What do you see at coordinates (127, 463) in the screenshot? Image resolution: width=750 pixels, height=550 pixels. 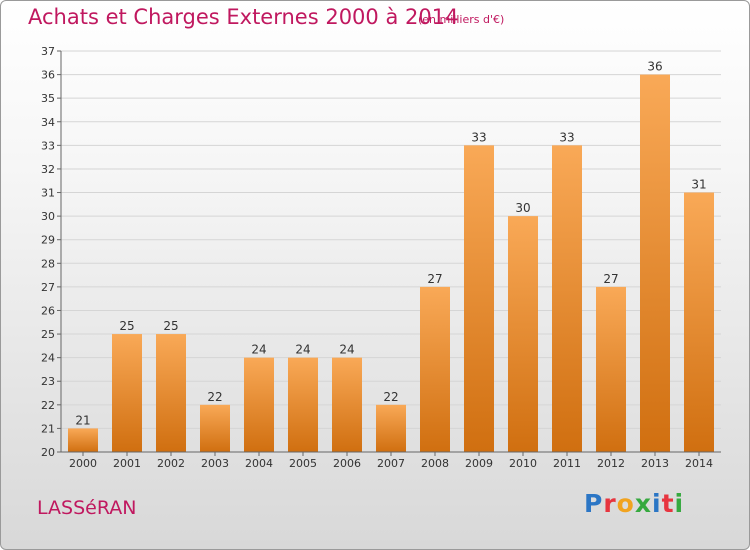 I see `x-tick-label: 2001` at bounding box center [127, 463].